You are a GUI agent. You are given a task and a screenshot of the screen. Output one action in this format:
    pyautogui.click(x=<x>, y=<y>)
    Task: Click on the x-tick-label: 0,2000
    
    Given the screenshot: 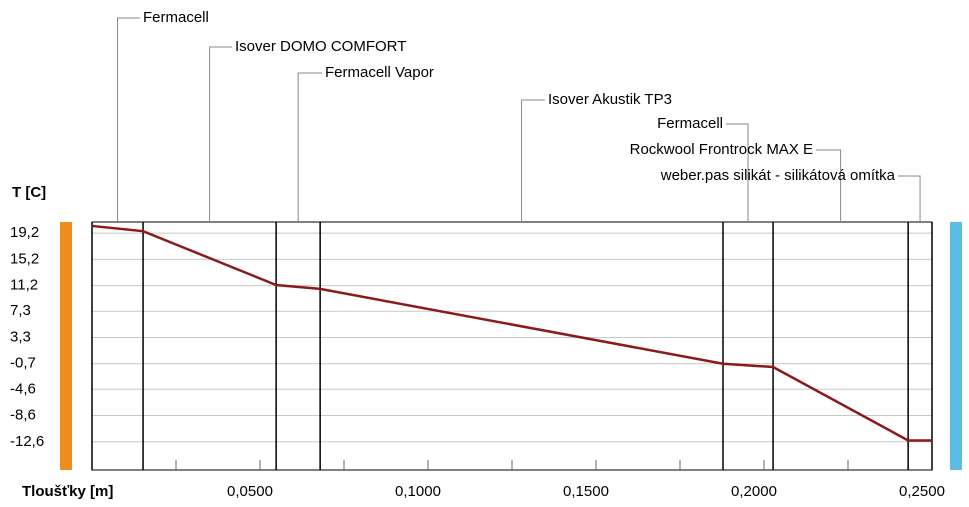 What is the action you would take?
    pyautogui.click(x=754, y=491)
    